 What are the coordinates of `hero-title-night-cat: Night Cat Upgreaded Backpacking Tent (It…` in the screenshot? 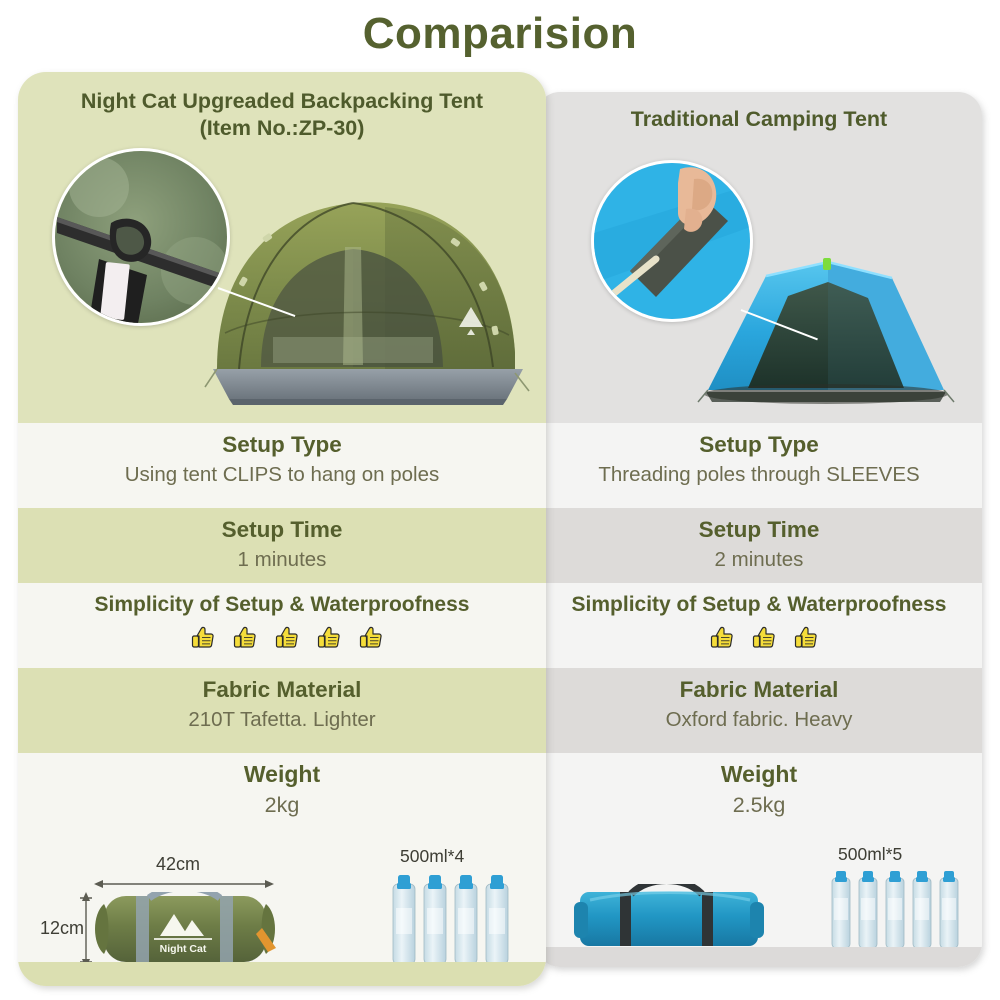 It's located at (282, 115).